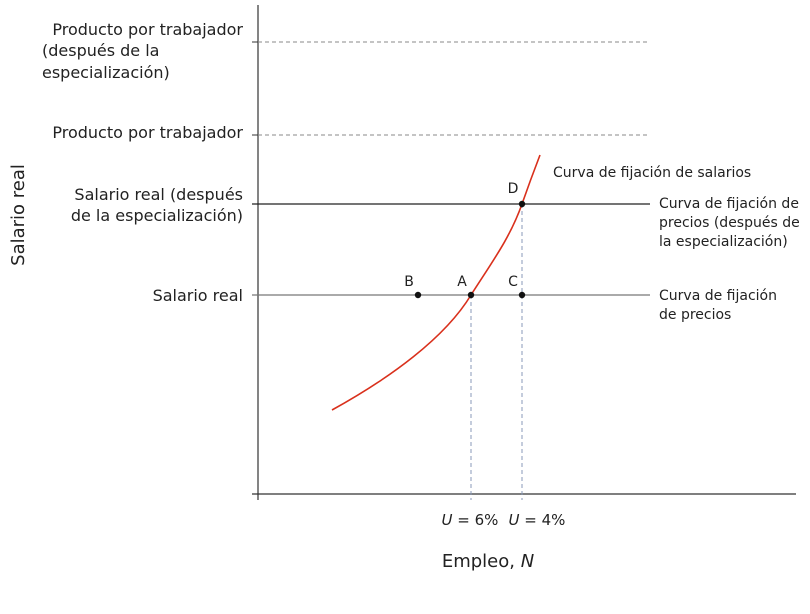  What do you see at coordinates (723, 242) in the screenshot?
I see `curve-label: la especialización)` at bounding box center [723, 242].